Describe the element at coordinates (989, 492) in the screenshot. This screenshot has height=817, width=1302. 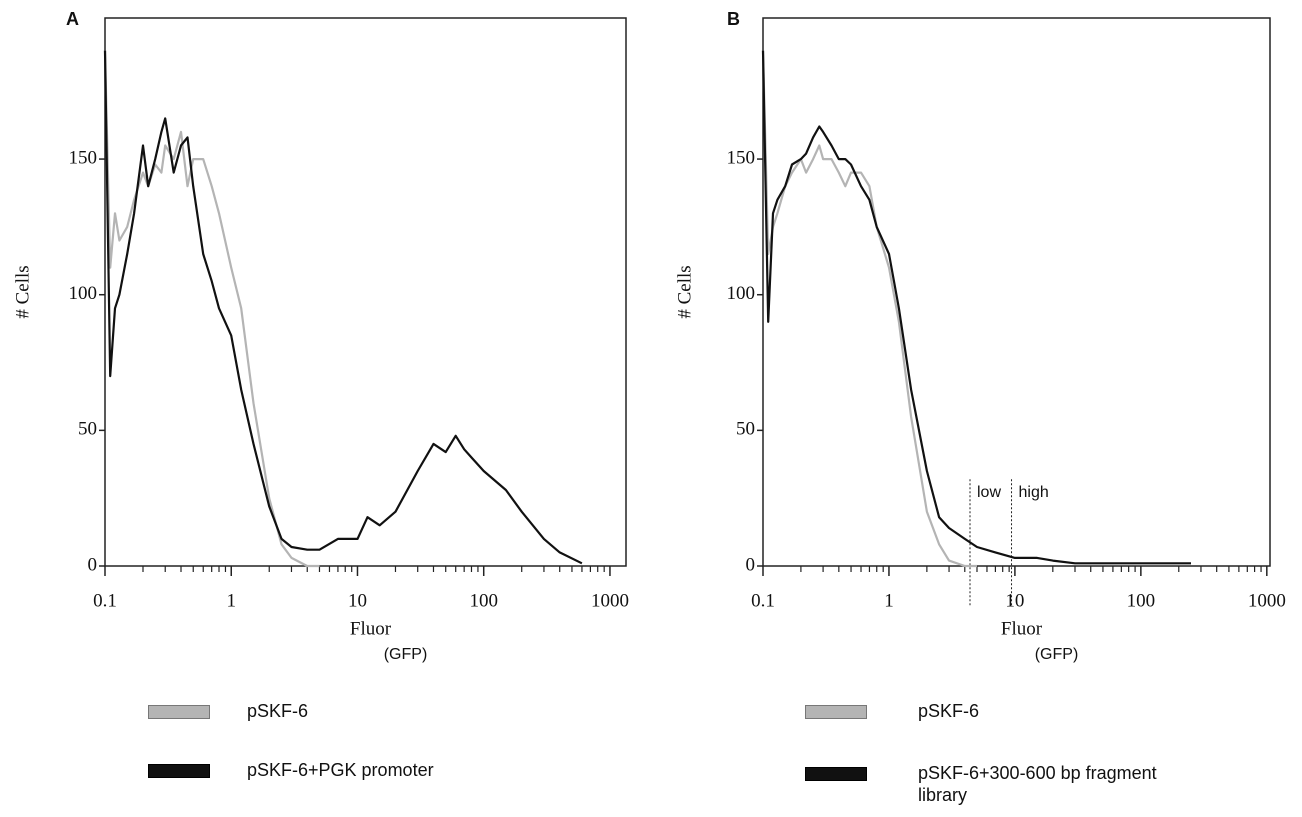
I see `gate-label: low` at that location.